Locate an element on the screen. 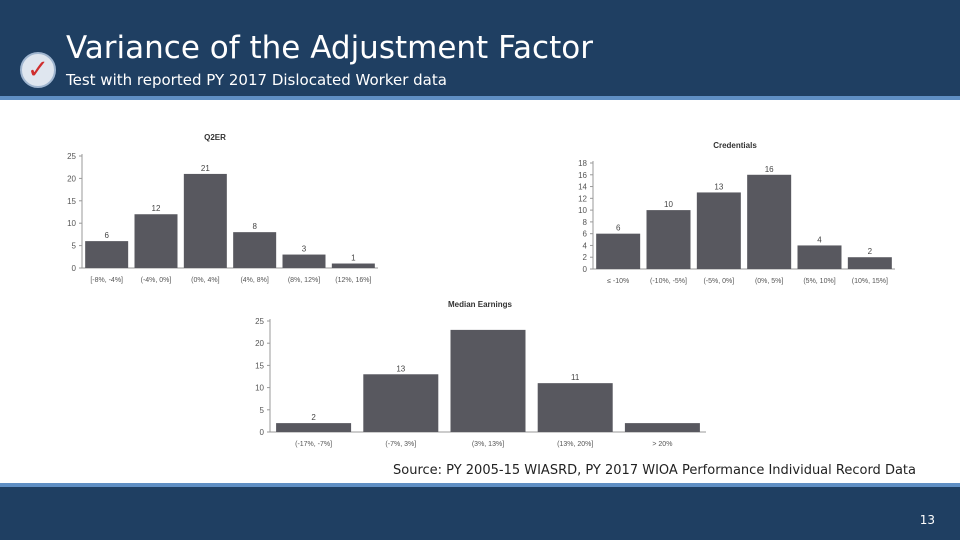  checkmark-badge: ✓ is located at coordinates (38, 70).